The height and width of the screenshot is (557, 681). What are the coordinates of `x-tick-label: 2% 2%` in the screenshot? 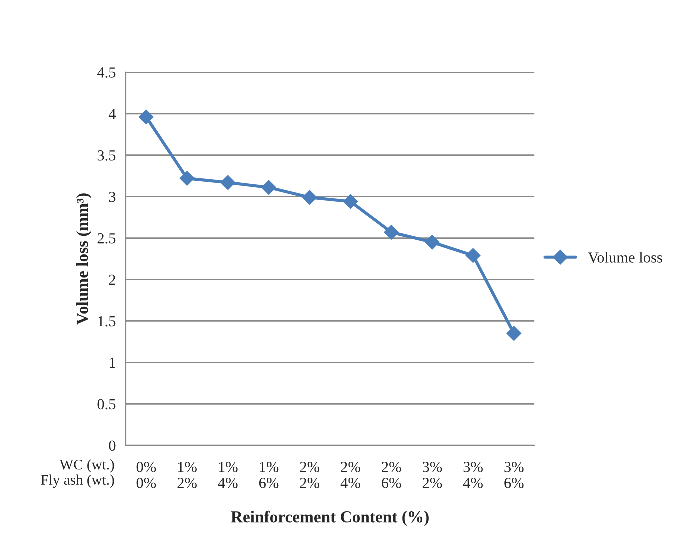 It's located at (310, 475).